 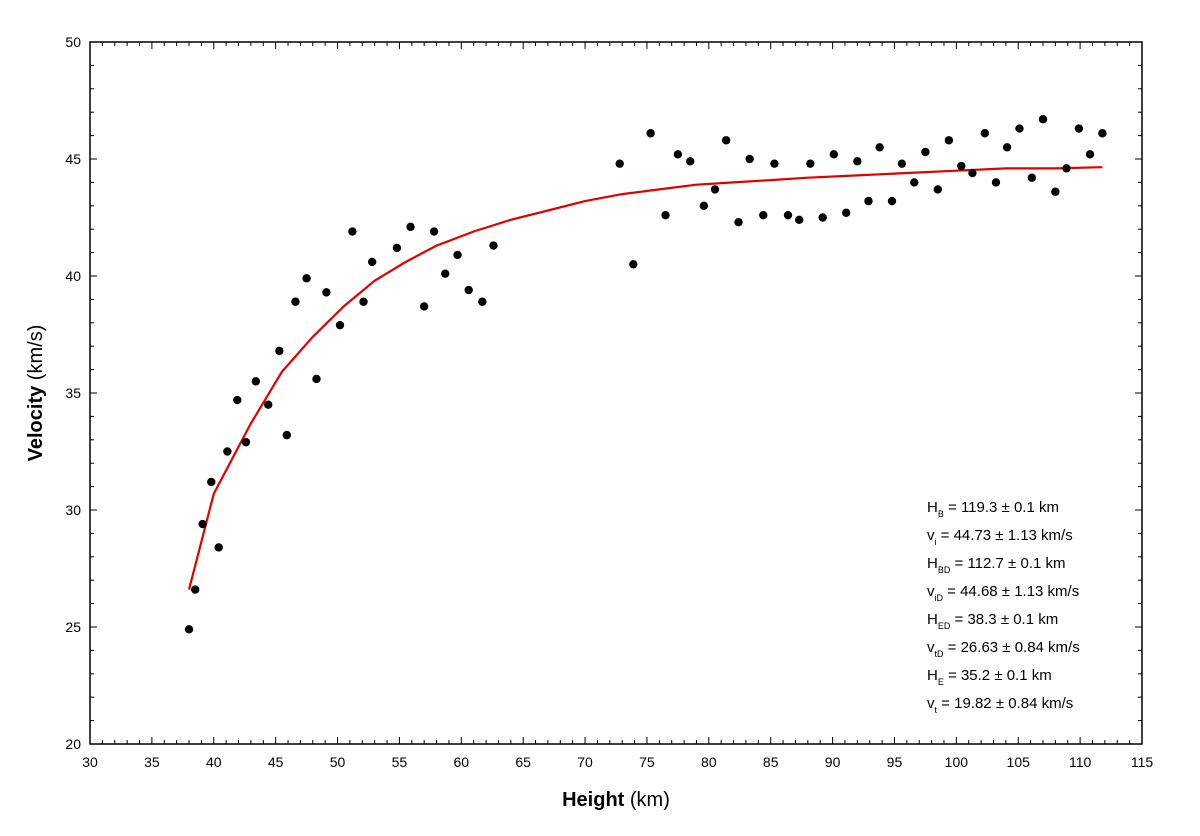 I want to click on y-tick-label: 30, so click(x=73, y=510).